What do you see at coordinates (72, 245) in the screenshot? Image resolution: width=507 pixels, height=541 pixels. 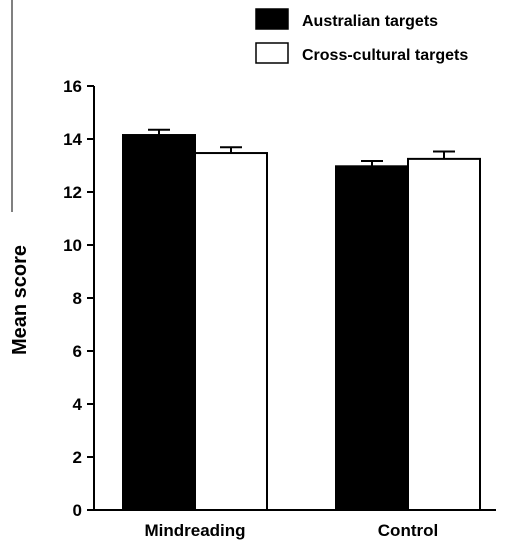 I see `y-tick-label: 10` at bounding box center [72, 245].